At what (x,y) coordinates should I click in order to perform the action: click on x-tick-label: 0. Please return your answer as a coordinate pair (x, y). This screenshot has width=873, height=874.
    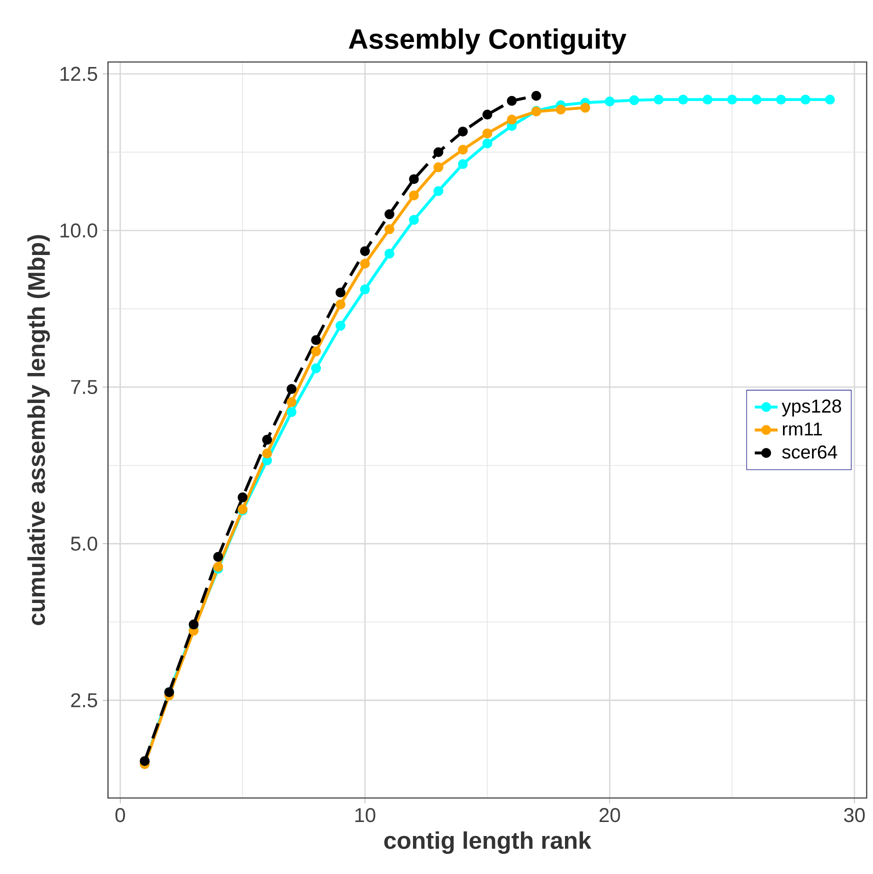
    Looking at the image, I should click on (120, 815).